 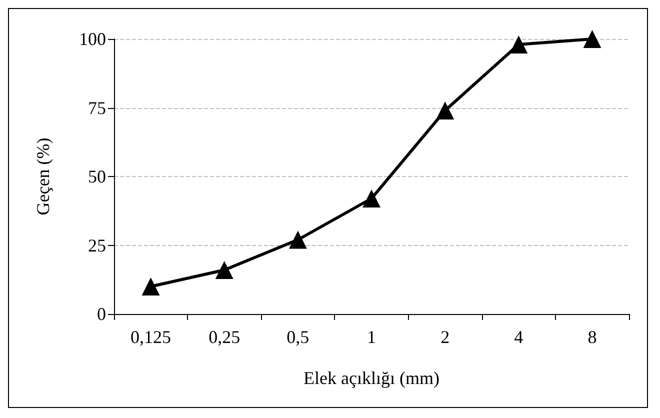 What do you see at coordinates (97, 108) in the screenshot?
I see `y-tick-label: 75` at bounding box center [97, 108].